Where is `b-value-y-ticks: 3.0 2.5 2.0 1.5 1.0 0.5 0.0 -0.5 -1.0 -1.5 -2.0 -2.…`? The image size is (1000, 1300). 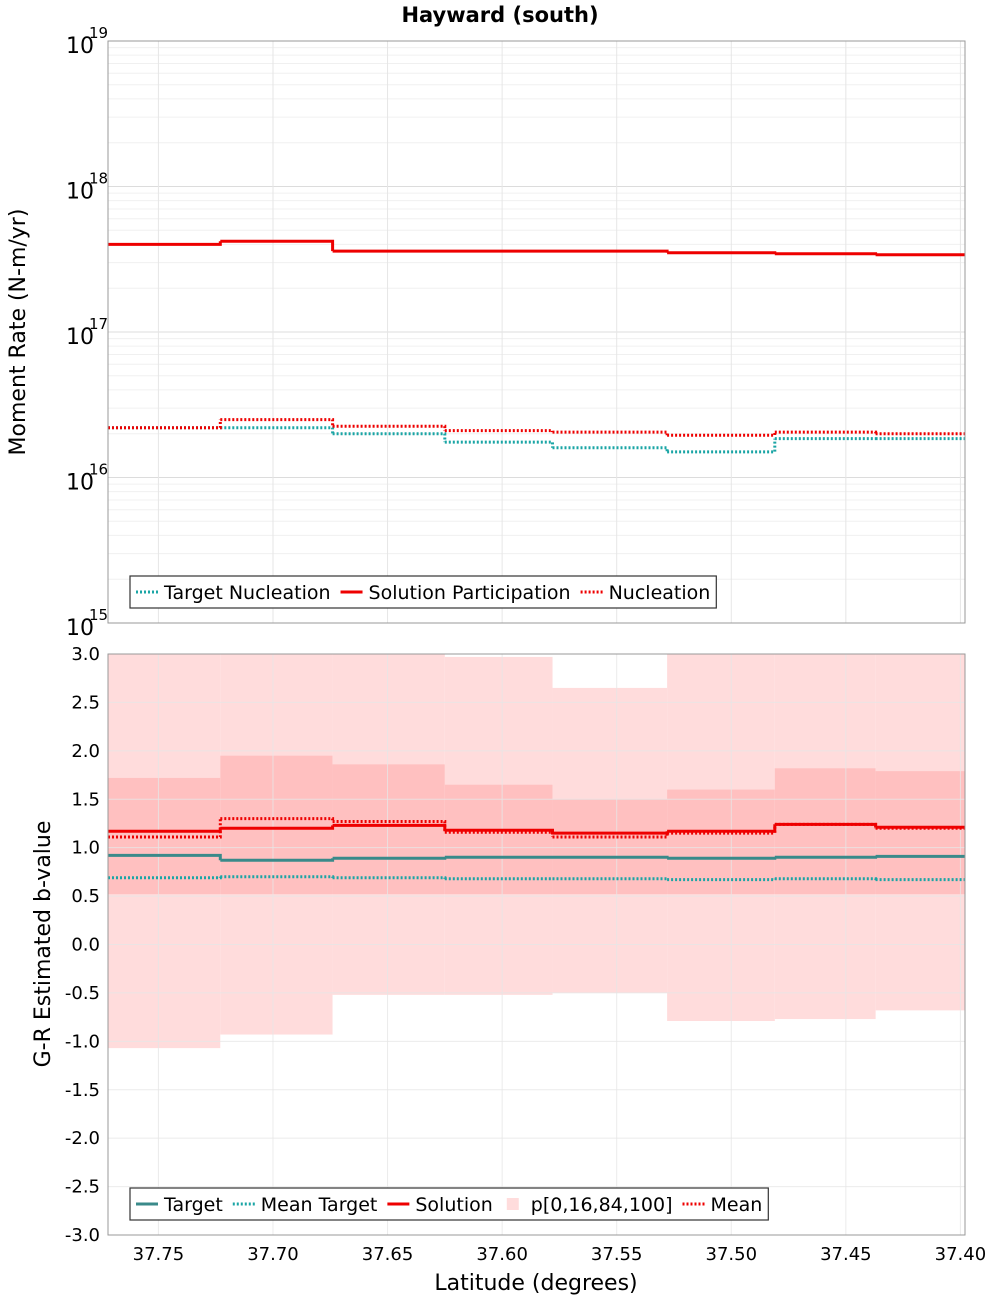 b-value-y-ticks: 3.0 2.5 2.0 1.5 1.0 0.5 0.0 -0.5 -1.0 -1.5 -2.0 -2.… is located at coordinates (82, 945).